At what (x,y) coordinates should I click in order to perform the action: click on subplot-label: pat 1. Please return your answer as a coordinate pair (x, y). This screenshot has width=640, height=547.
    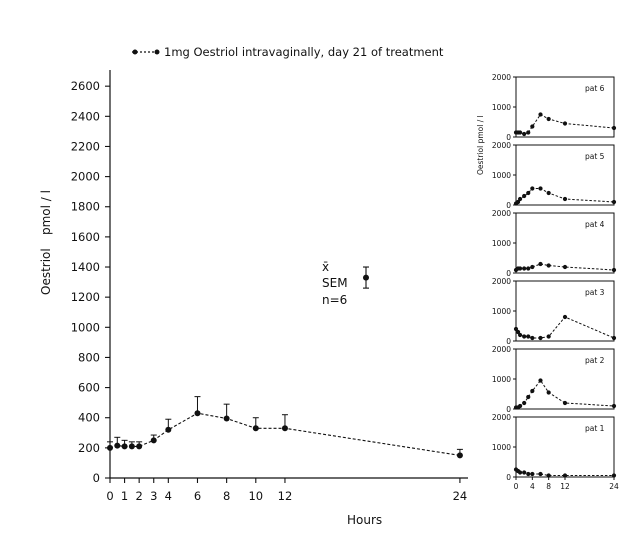
    Looking at the image, I should click on (595, 428).